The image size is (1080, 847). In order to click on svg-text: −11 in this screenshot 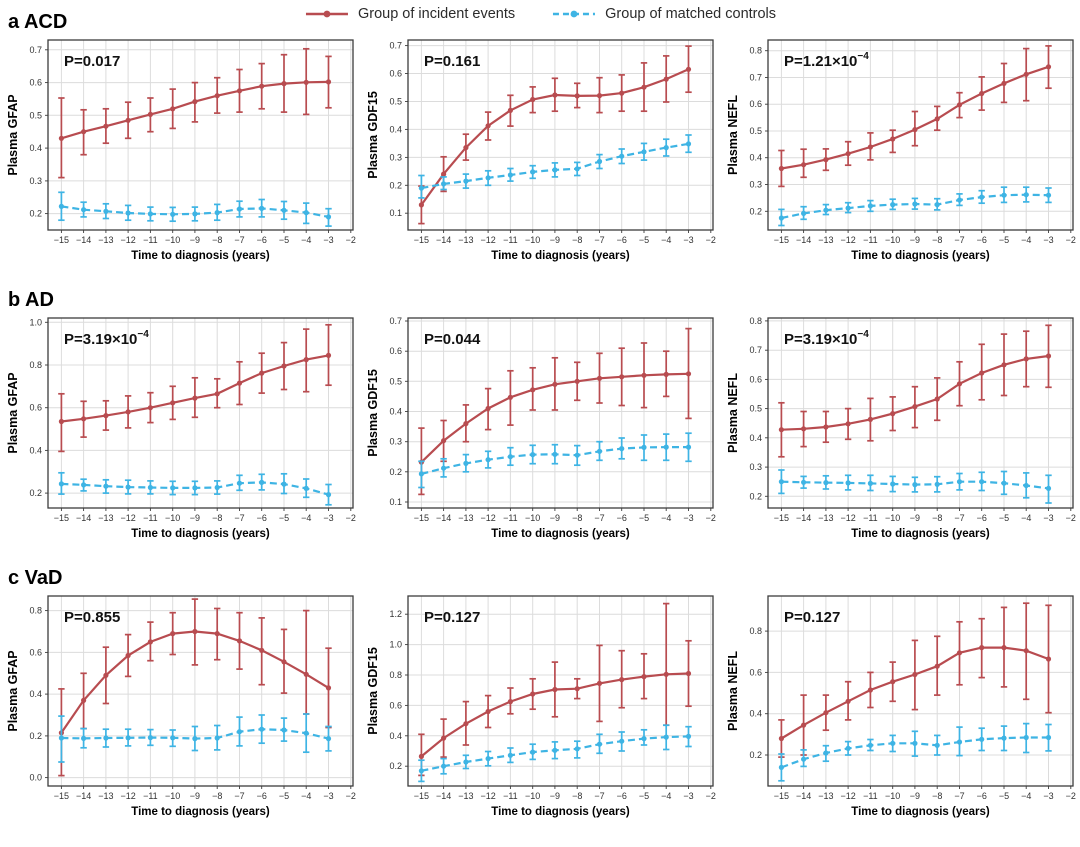, I will do `click(150, 796)`.